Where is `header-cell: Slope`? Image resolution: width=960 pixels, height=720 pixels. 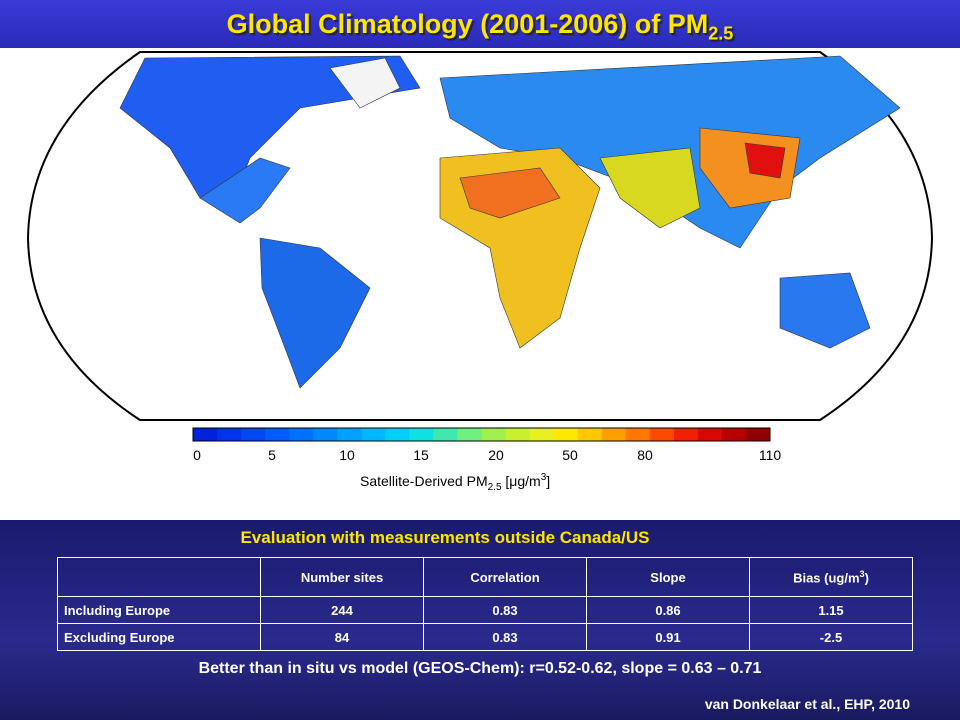
header-cell: Slope is located at coordinates (668, 577).